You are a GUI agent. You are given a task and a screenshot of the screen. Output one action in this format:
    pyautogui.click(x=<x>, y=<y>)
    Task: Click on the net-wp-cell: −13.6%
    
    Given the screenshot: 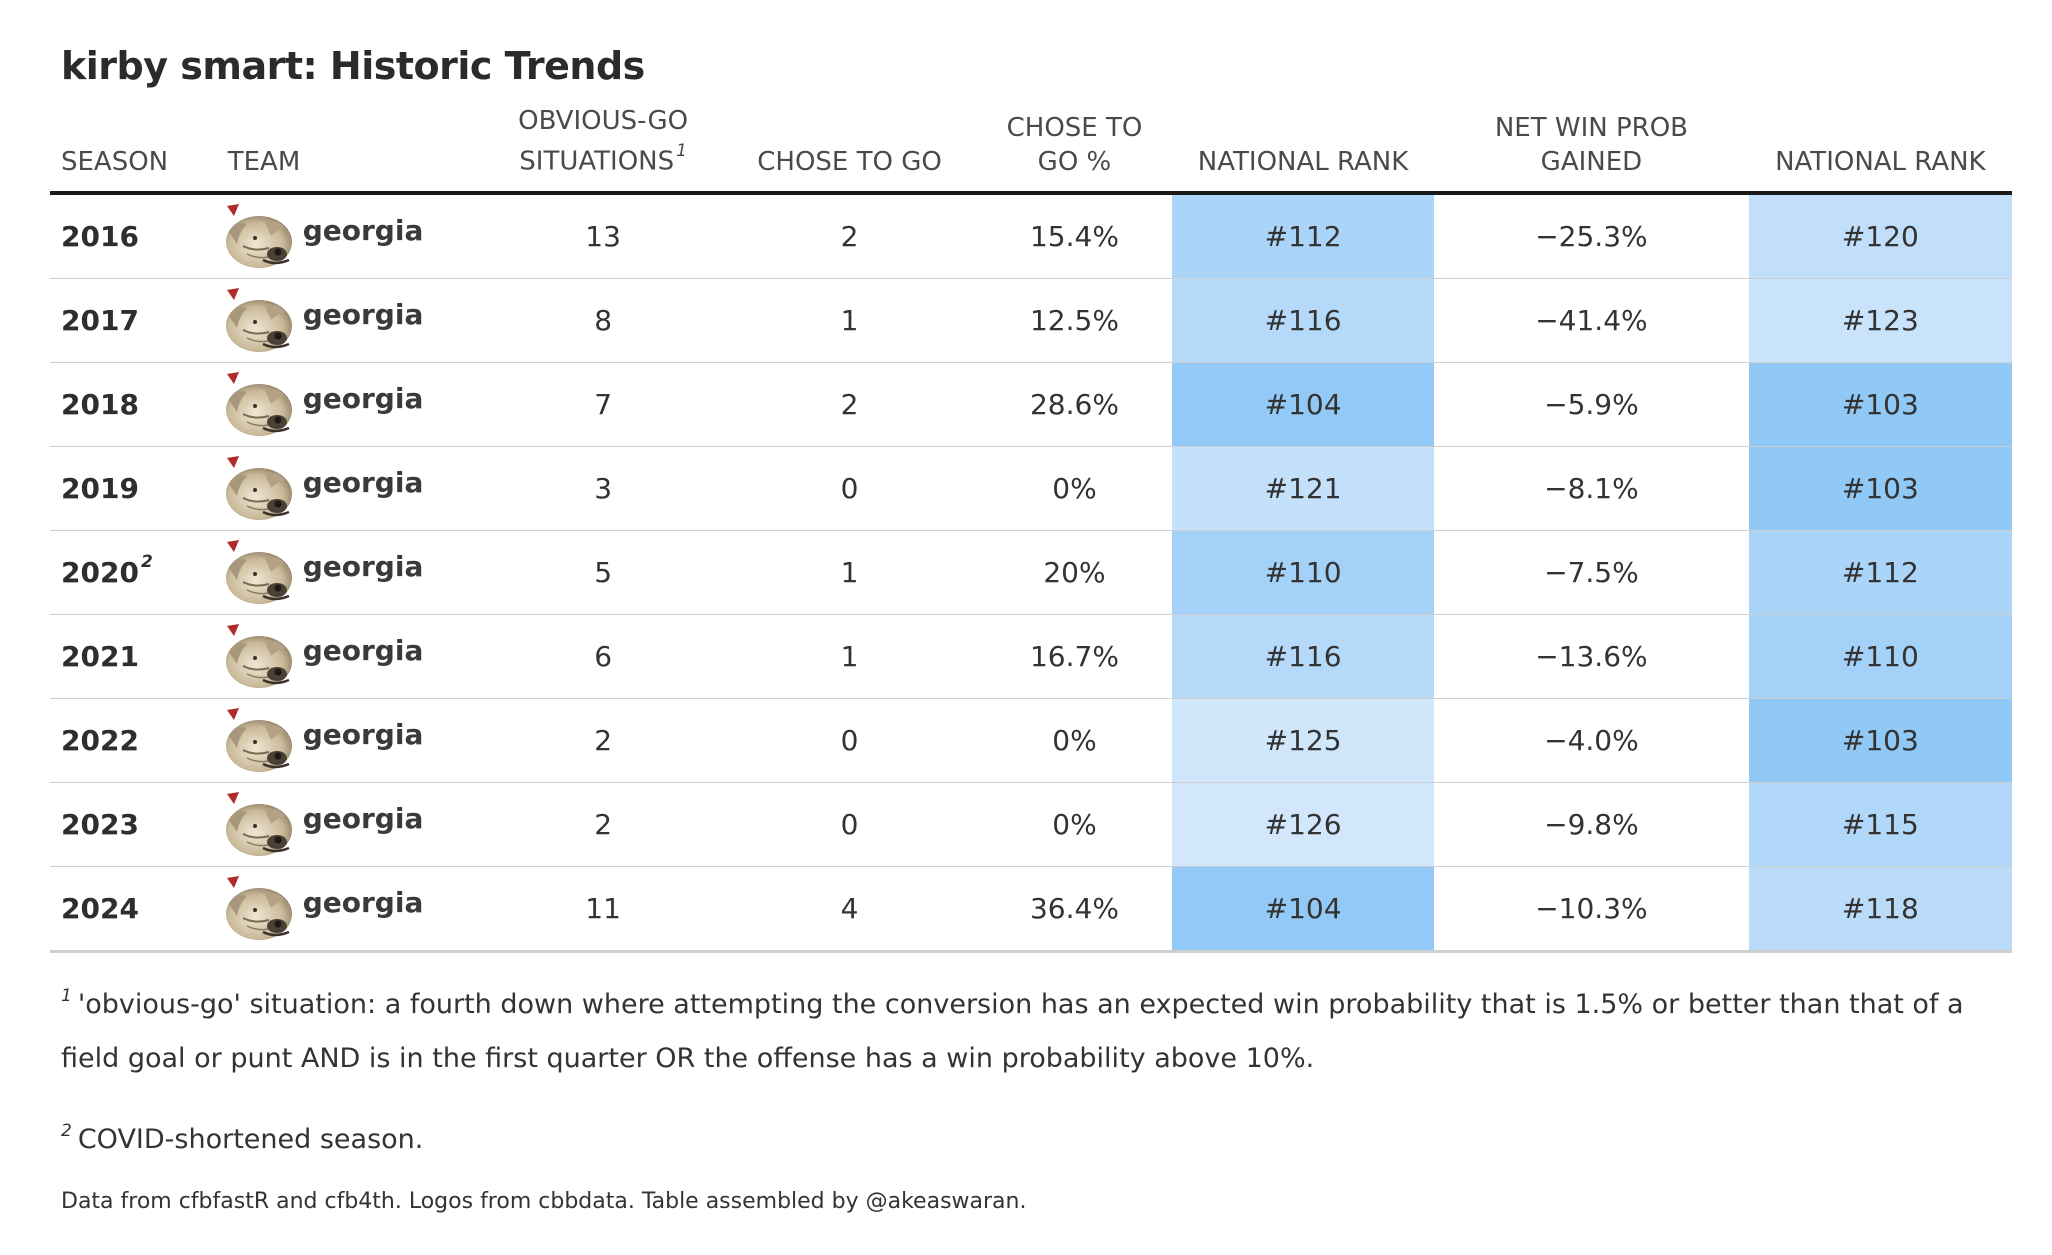 What is the action you would take?
    pyautogui.click(x=1591, y=656)
    